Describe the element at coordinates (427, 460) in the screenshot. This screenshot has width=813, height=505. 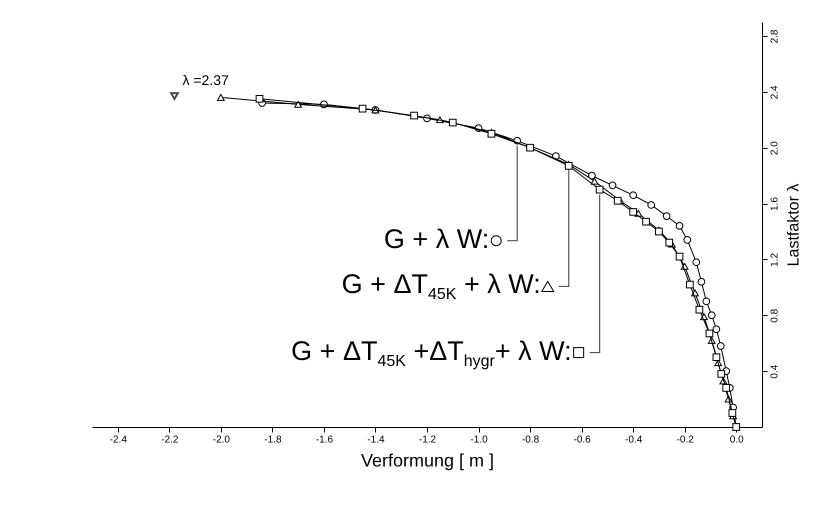
I see `x-axis-title: Verformung [ m ]` at that location.